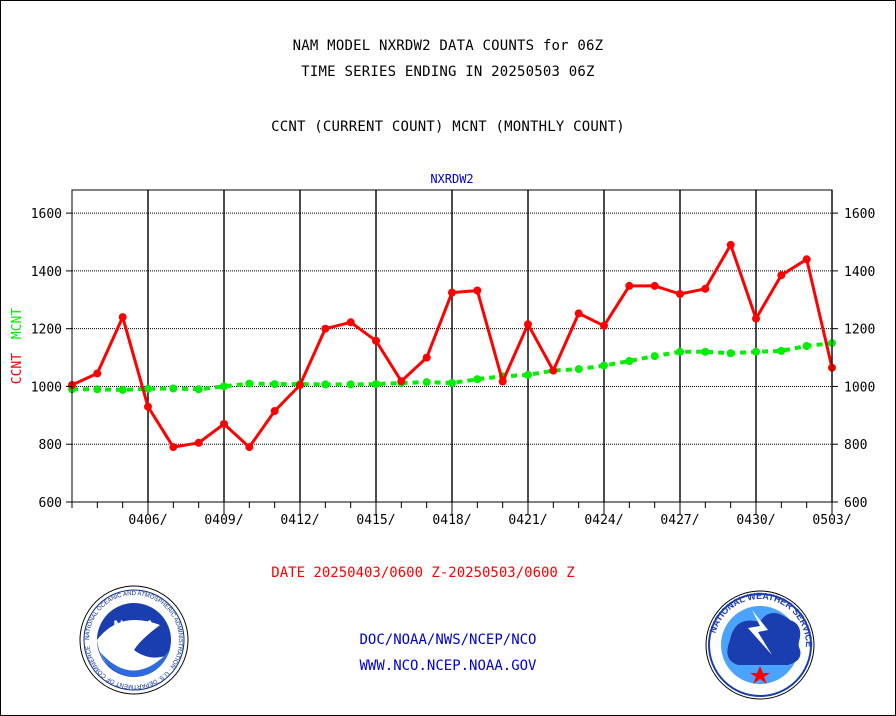 Image resolution: width=896 pixels, height=716 pixels. What do you see at coordinates (755, 520) in the screenshot?
I see `x-tick-label: 0430/` at bounding box center [755, 520].